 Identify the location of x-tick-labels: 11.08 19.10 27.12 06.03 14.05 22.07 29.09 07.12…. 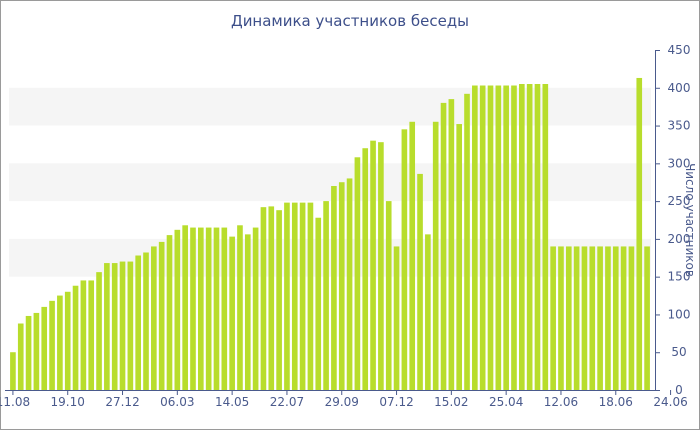
(344, 399).